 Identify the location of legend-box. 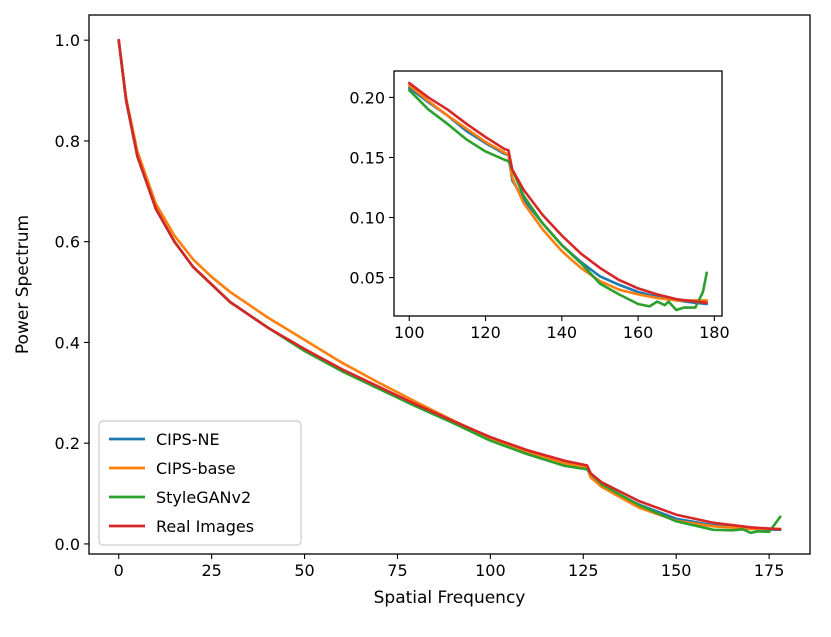
(200, 483).